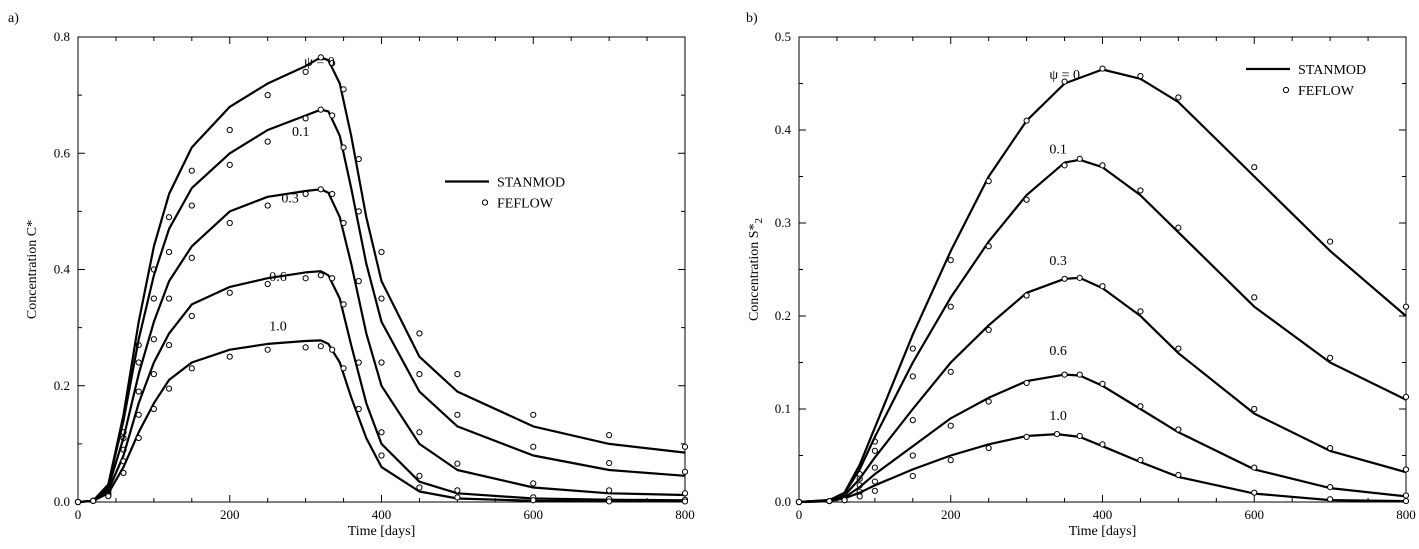 This screenshot has width=1419, height=549. I want to click on y-tick-label: 0.4, so click(783, 129).